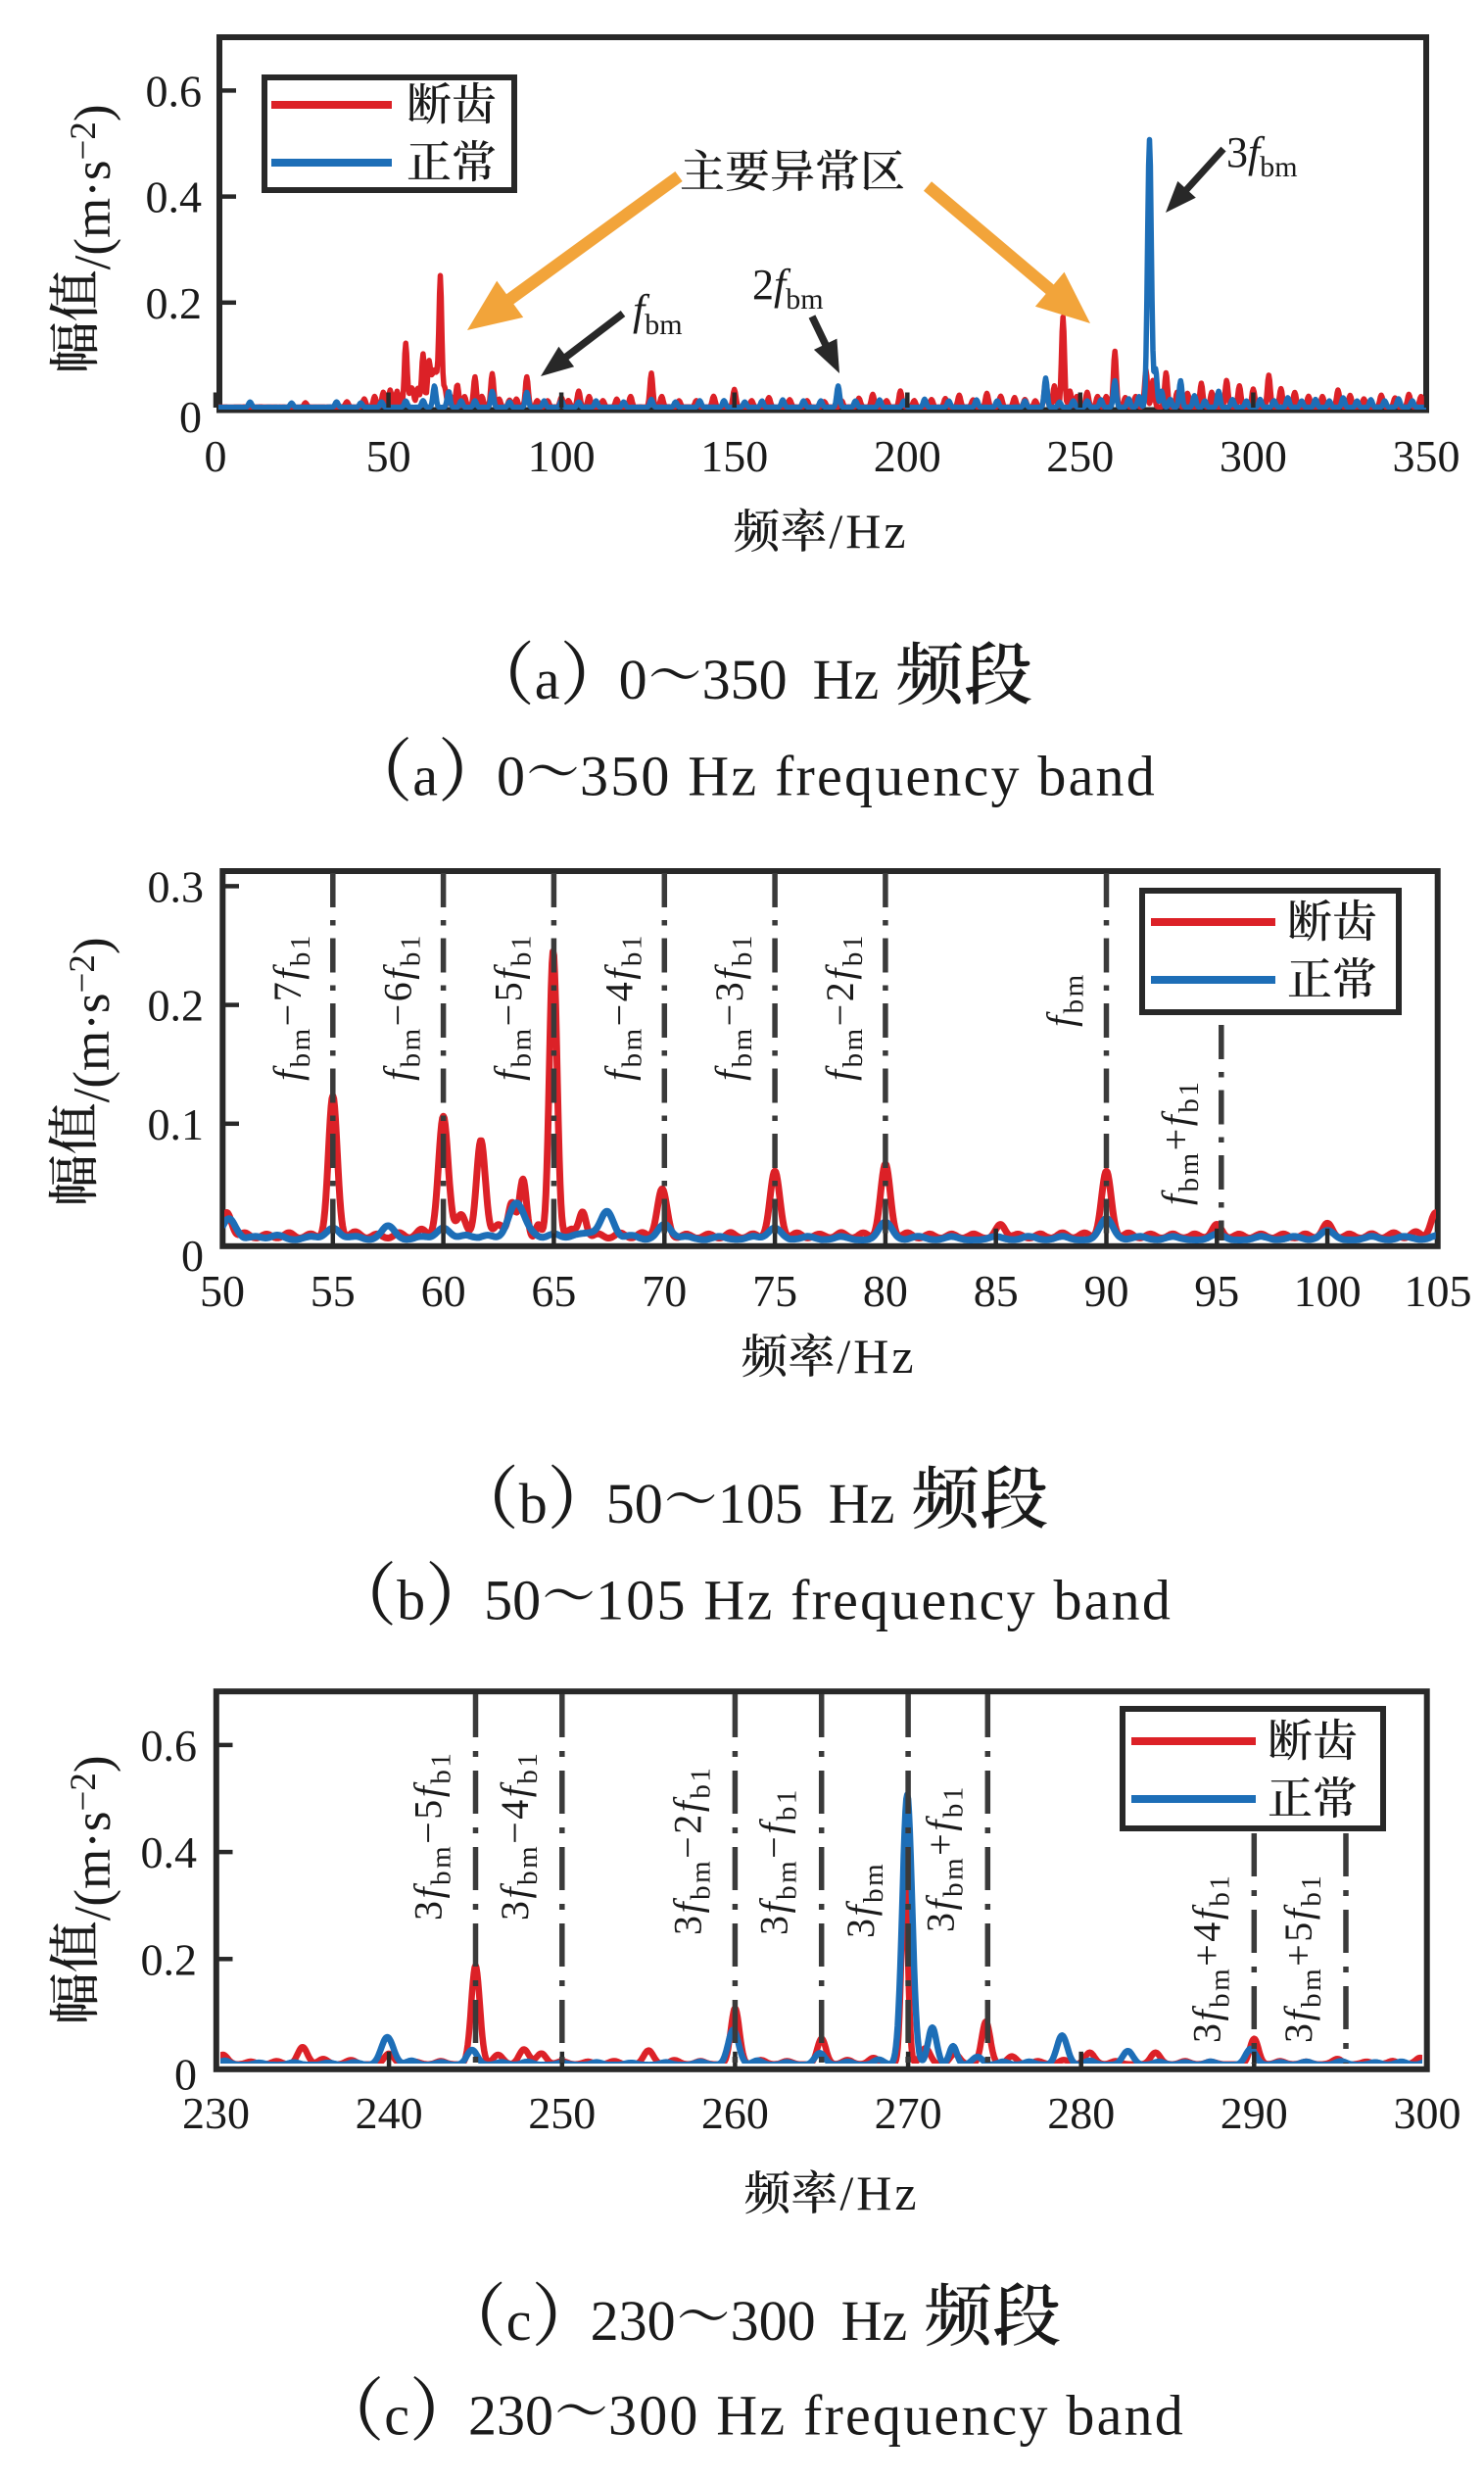 This screenshot has width=1484, height=2480. I want to click on svg-text: 0.1, so click(176, 1124).